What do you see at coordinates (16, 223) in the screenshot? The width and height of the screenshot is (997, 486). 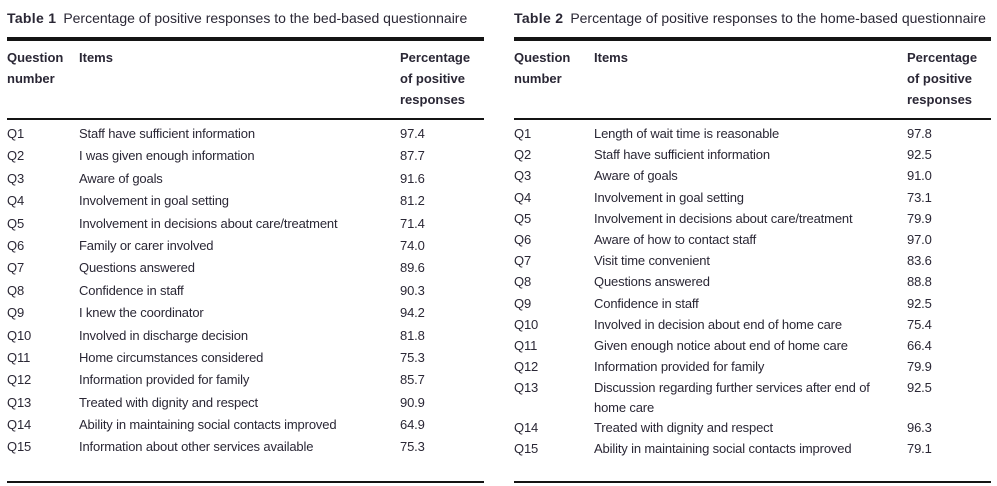 I see `row-question-number: Q5` at bounding box center [16, 223].